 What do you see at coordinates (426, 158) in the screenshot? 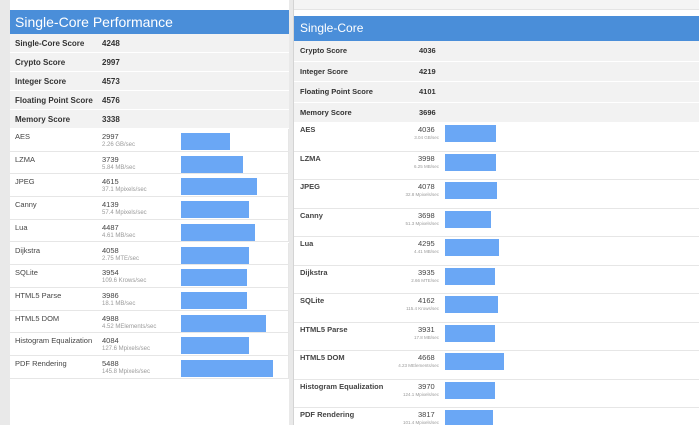
I see `benchmark-score: 3998` at bounding box center [426, 158].